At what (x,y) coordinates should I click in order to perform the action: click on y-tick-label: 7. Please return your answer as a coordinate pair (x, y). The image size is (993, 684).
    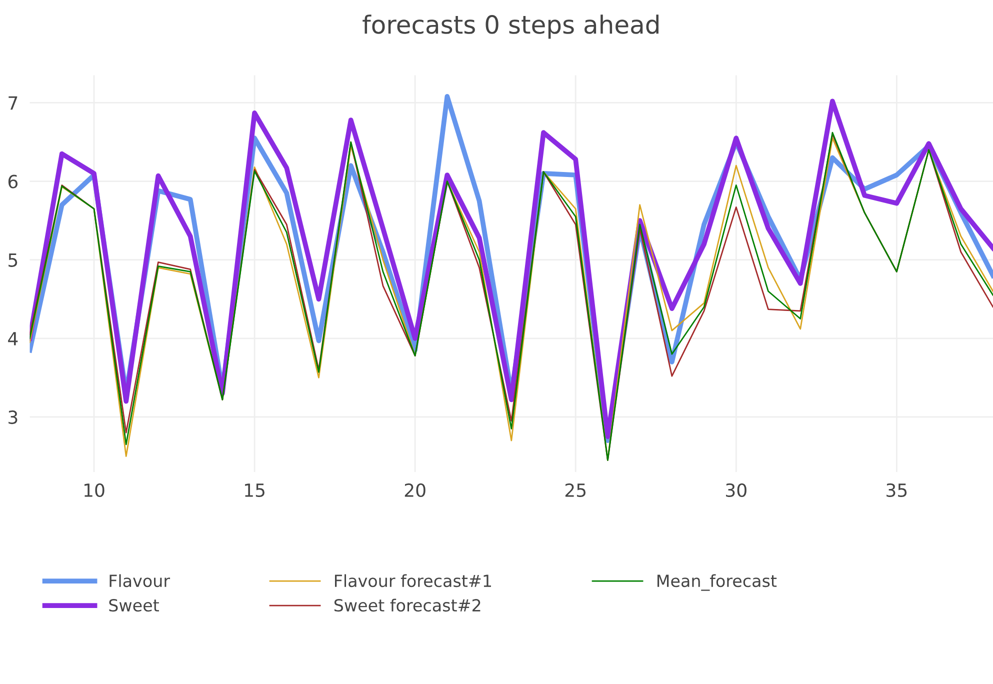
    Looking at the image, I should click on (13, 103).